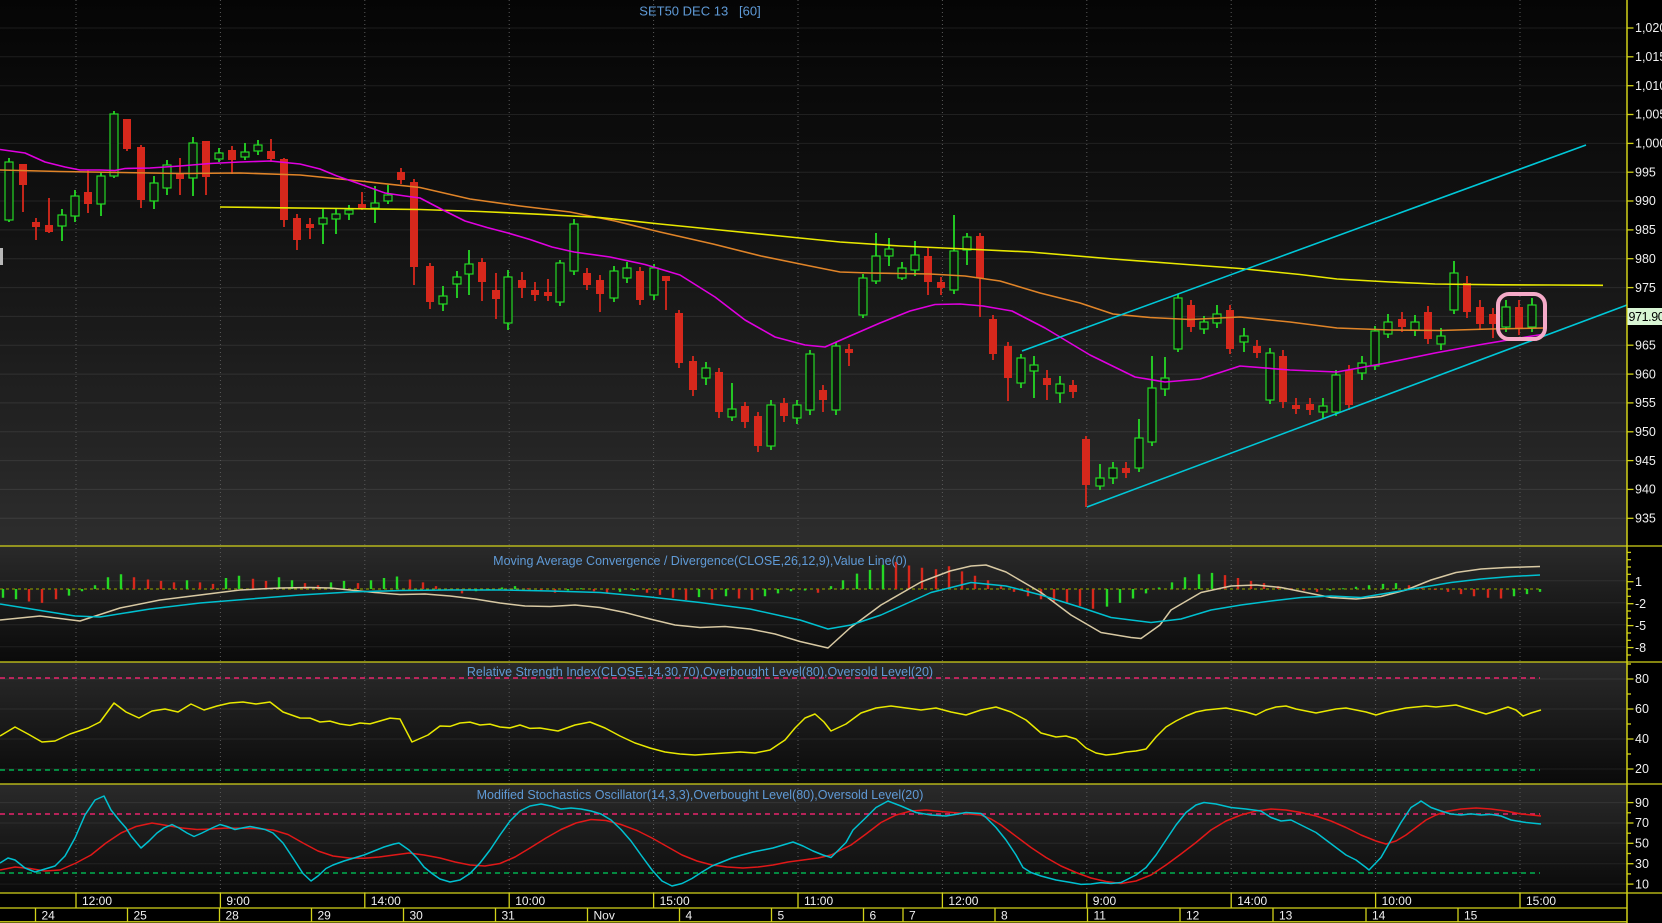 This screenshot has height=923, width=1662. I want to click on svg-text: 80, so click(1642, 679).